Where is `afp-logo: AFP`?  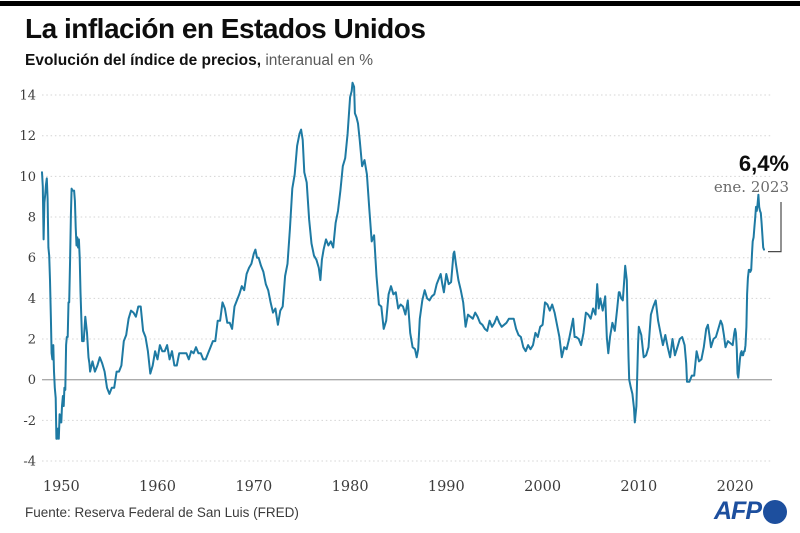
afp-logo: AFP is located at coordinates (750, 511).